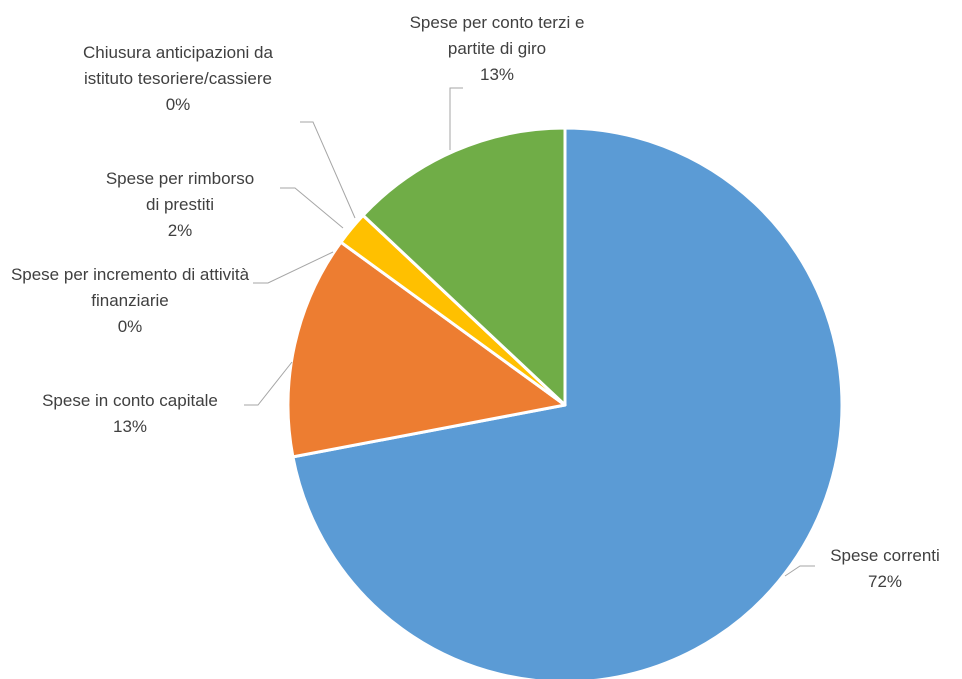  Describe the element at coordinates (130, 414) in the screenshot. I see `data-label: Spese in conto capitale 13%` at that location.